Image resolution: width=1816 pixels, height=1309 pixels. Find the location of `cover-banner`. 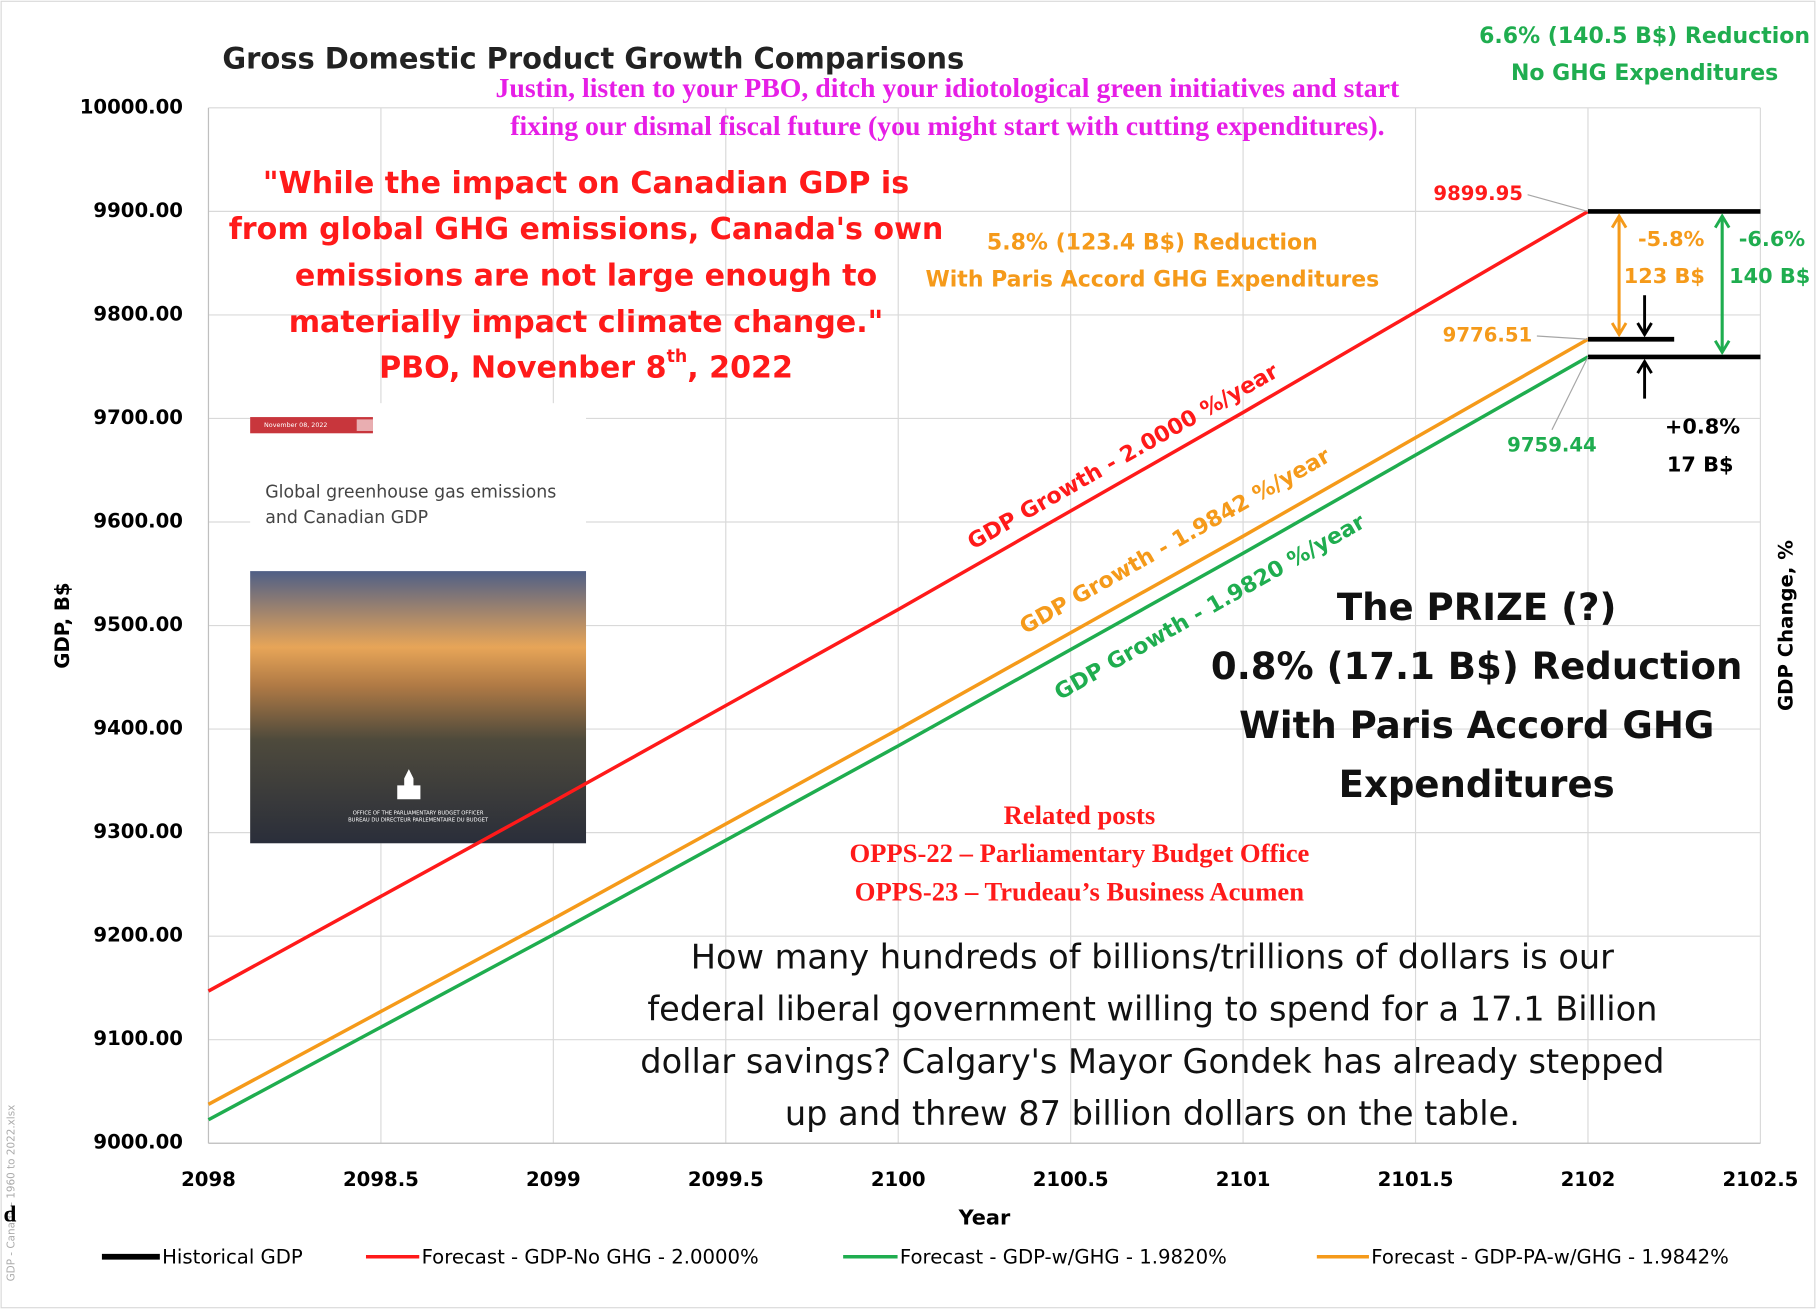

cover-banner is located at coordinates (311, 425).